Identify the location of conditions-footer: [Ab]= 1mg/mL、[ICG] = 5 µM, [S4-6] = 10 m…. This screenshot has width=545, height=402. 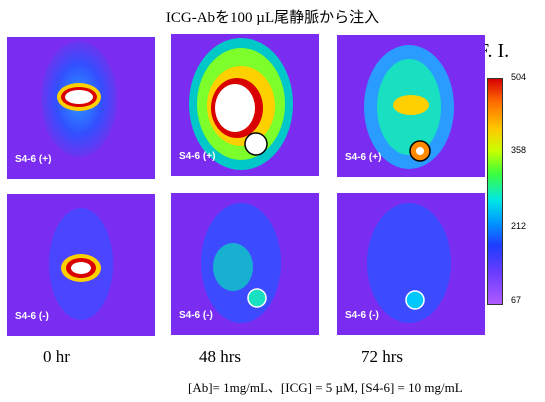
(325, 387).